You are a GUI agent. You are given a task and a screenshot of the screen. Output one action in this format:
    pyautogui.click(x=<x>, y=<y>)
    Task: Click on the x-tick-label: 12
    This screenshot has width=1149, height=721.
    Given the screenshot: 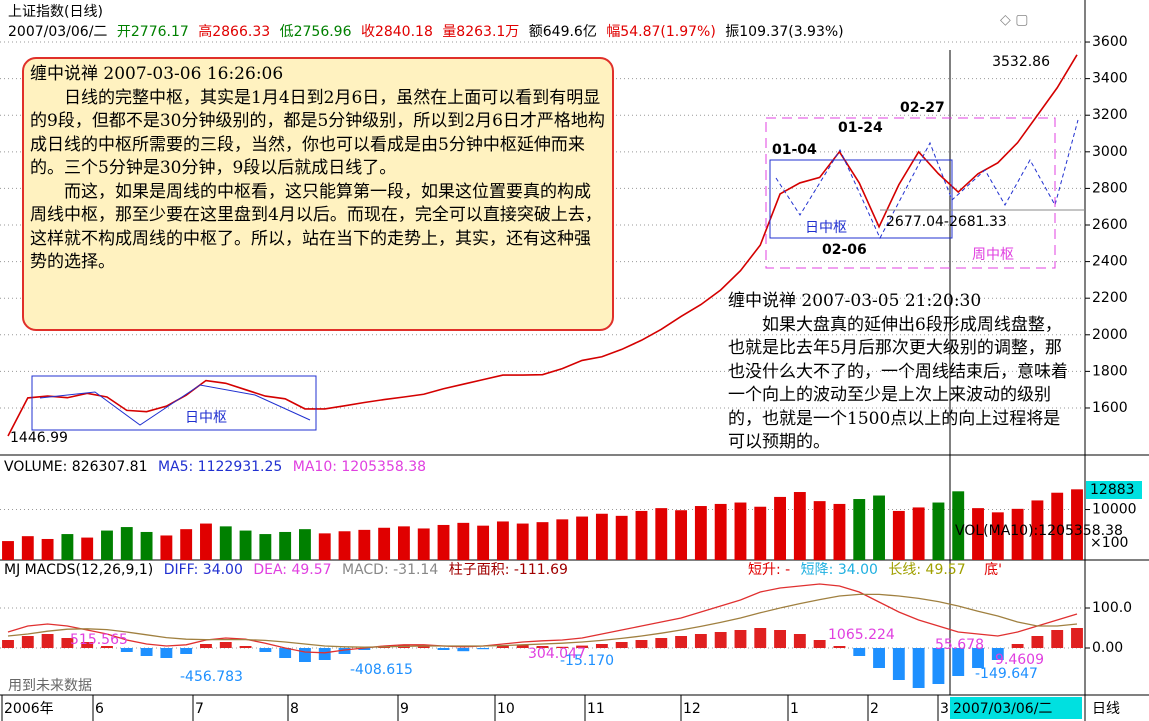 What is the action you would take?
    pyautogui.click(x=692, y=709)
    